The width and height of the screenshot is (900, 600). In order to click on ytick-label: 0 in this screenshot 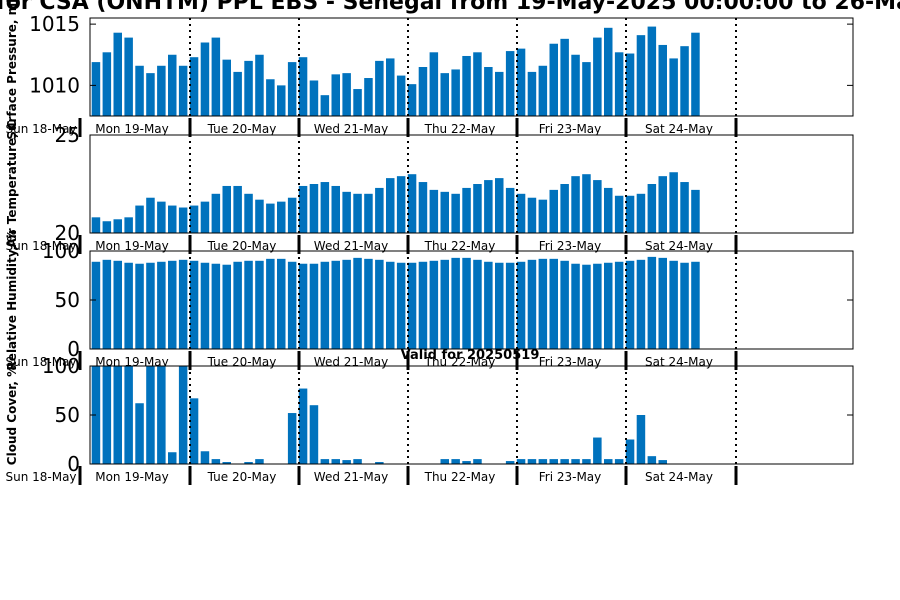, I will do `click(73, 349)`.